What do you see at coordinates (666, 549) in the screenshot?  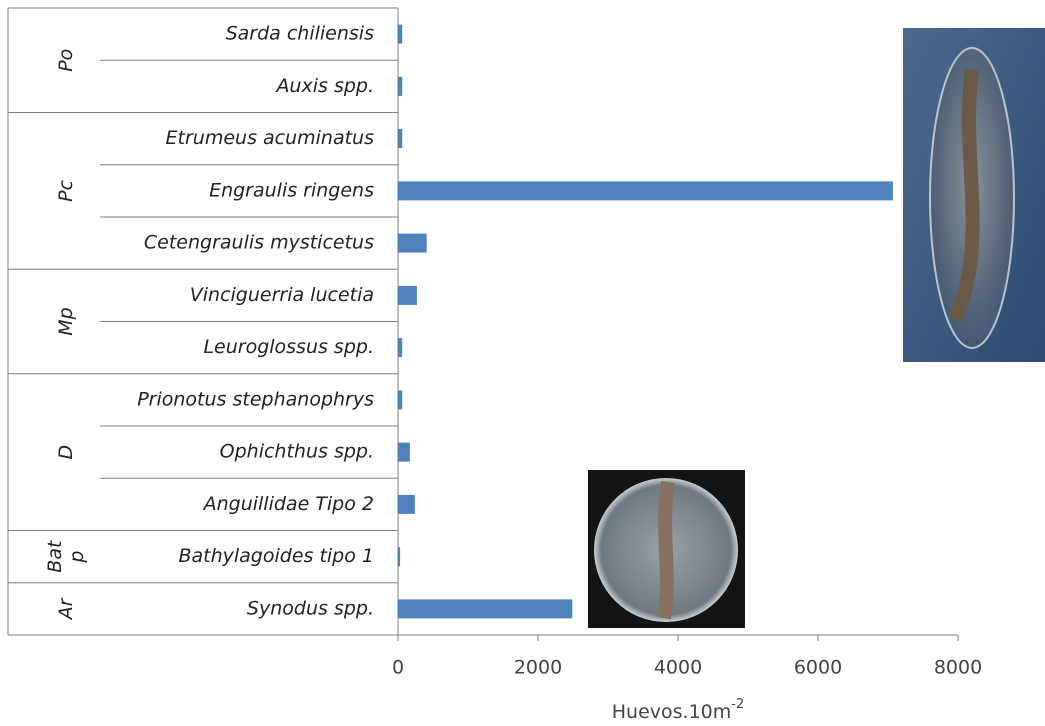 I see `photo-egg` at bounding box center [666, 549].